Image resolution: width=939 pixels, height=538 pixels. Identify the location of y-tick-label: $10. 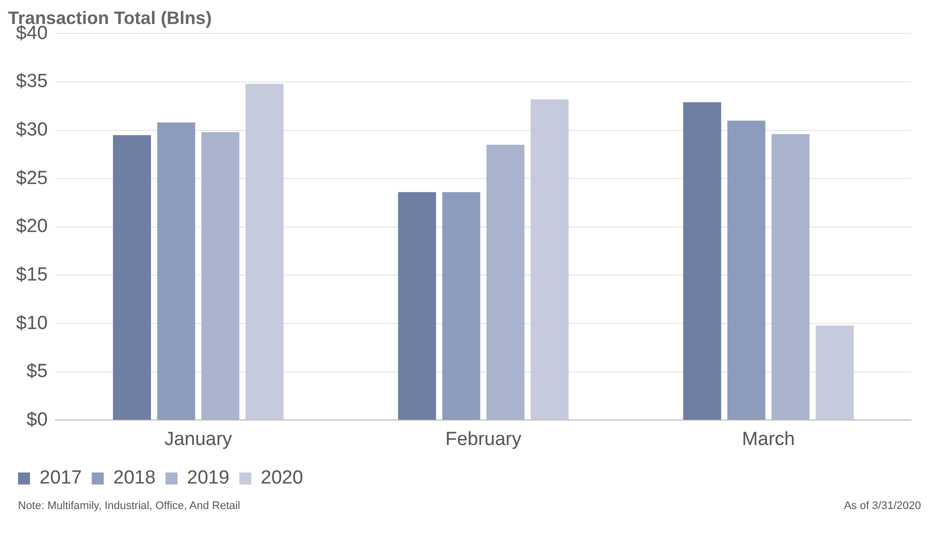
(32, 323).